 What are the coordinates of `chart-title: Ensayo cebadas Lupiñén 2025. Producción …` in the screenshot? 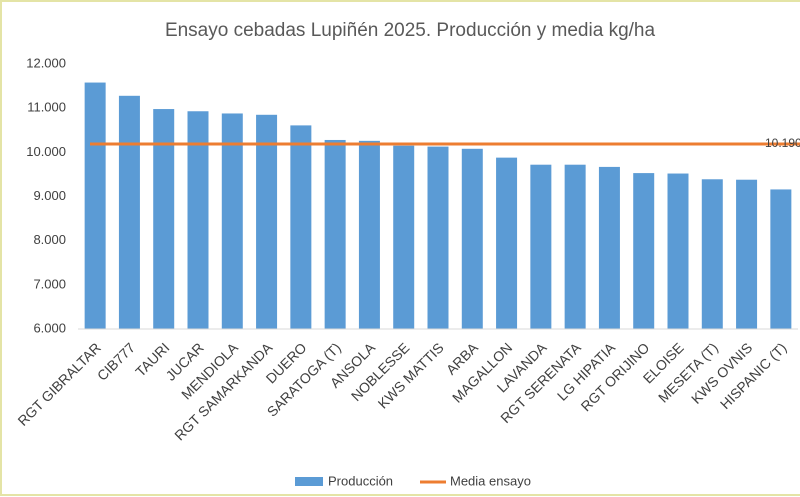 It's located at (410, 30).